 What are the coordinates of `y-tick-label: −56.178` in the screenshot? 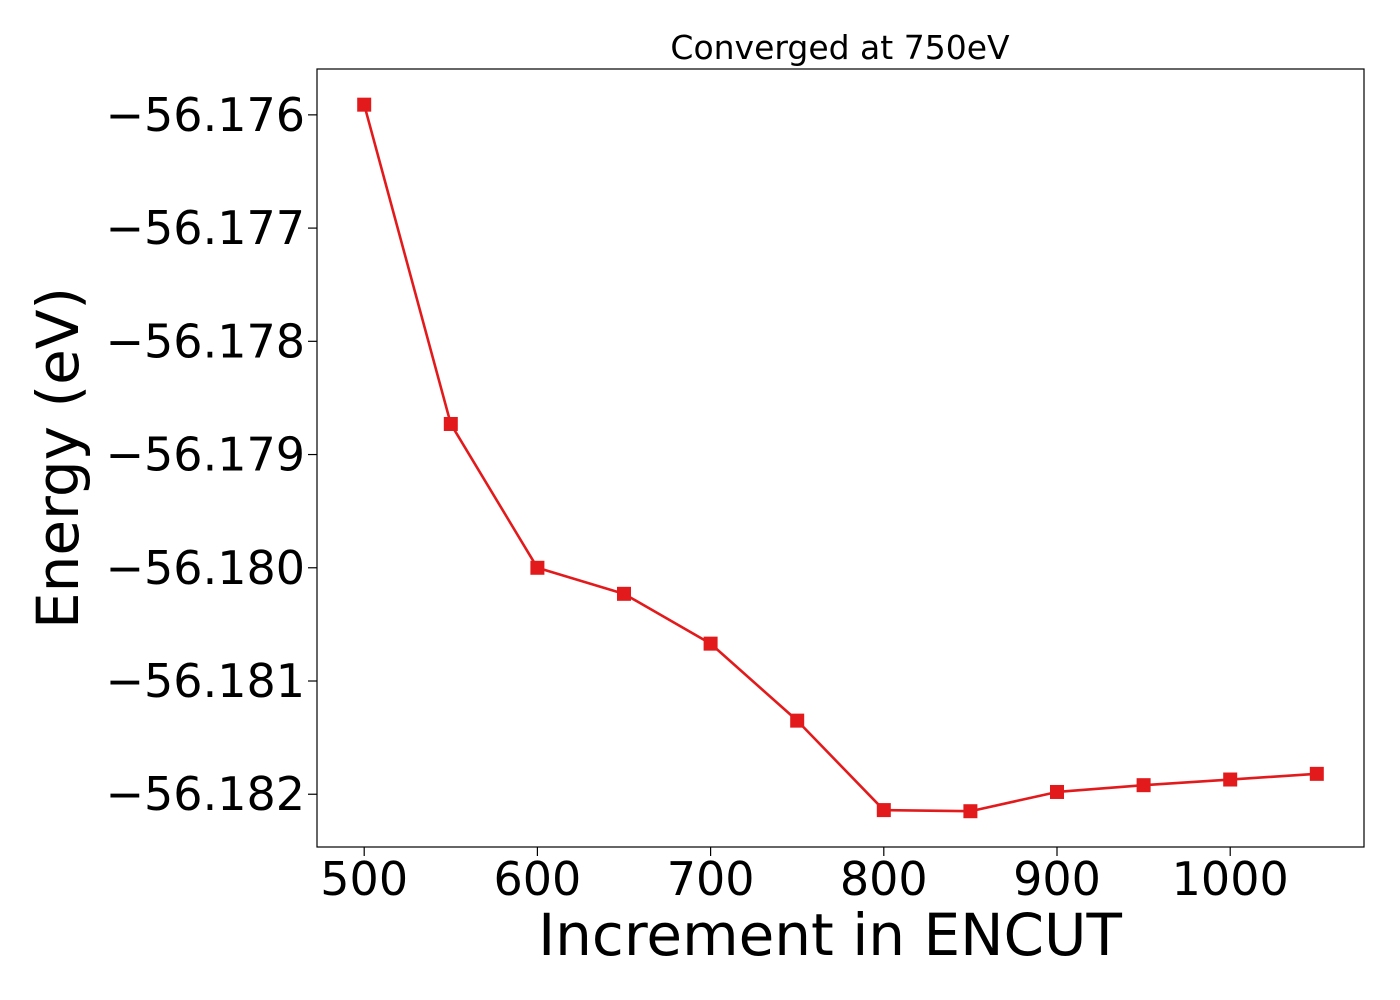 It's located at (206, 341).